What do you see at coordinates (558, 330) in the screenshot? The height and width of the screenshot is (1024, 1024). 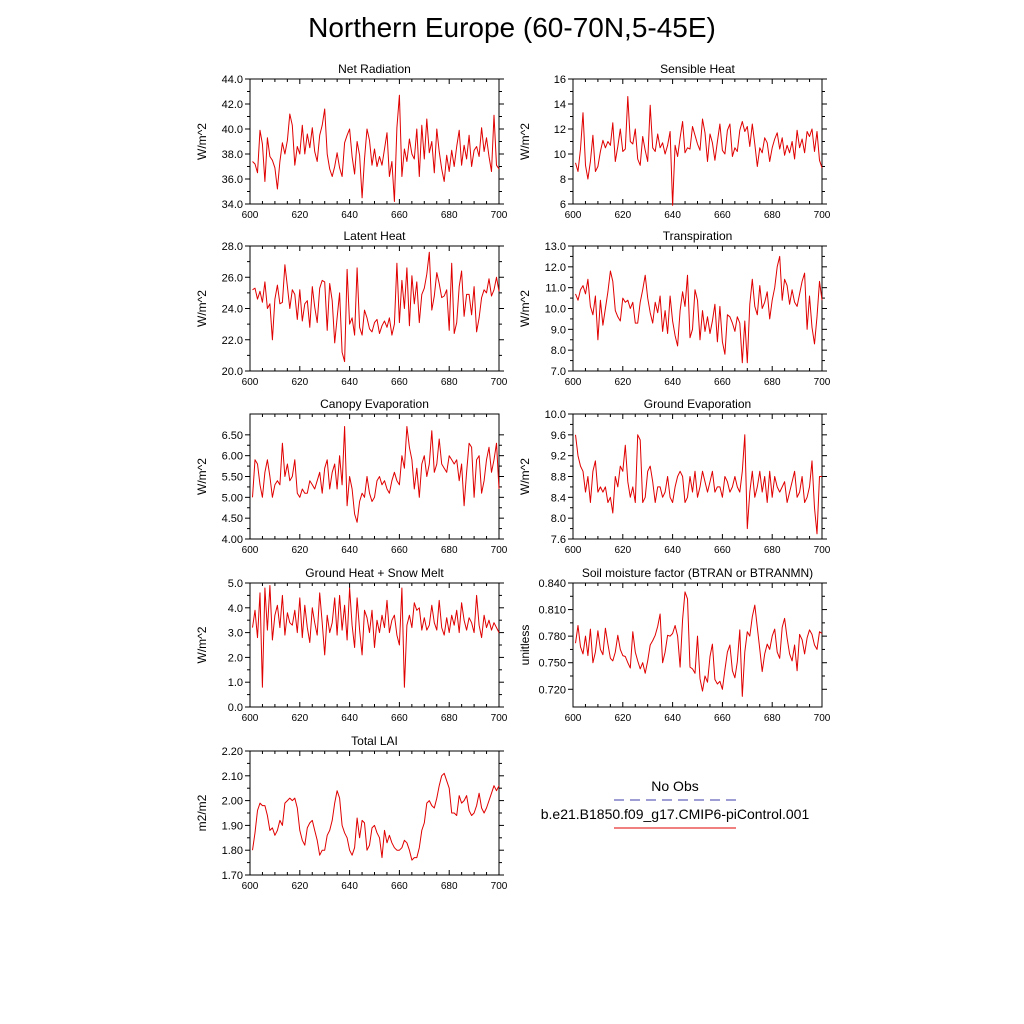 I see `y-tick-label: 9.0` at bounding box center [558, 330].